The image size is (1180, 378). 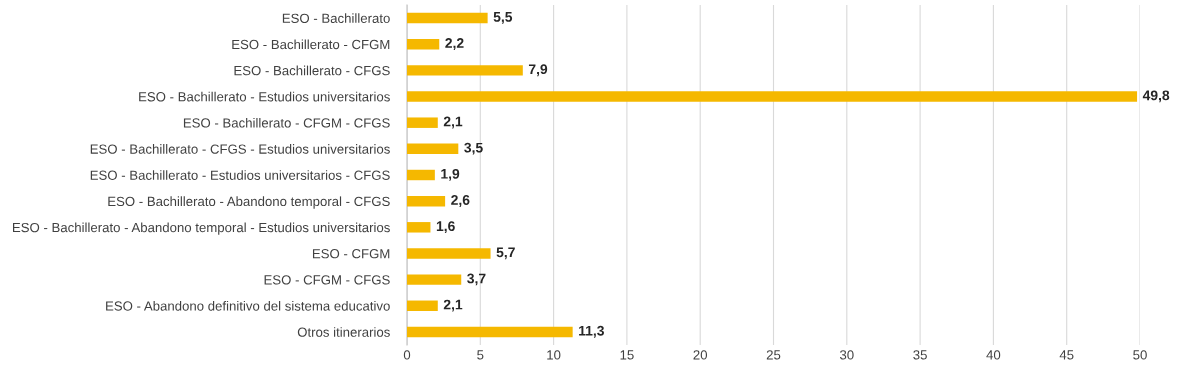 What do you see at coordinates (554, 355) in the screenshot?
I see `x-tick-label: 10` at bounding box center [554, 355].